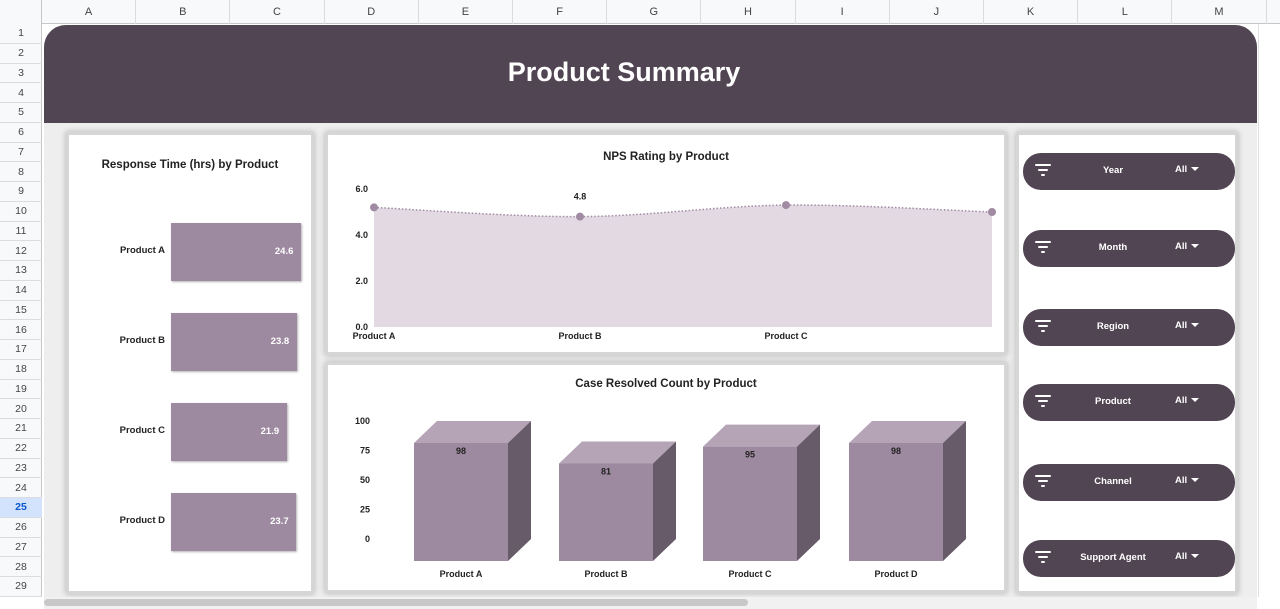 The width and height of the screenshot is (1280, 609). What do you see at coordinates (21, 133) in the screenshot?
I see `row-header-6: 6` at bounding box center [21, 133].